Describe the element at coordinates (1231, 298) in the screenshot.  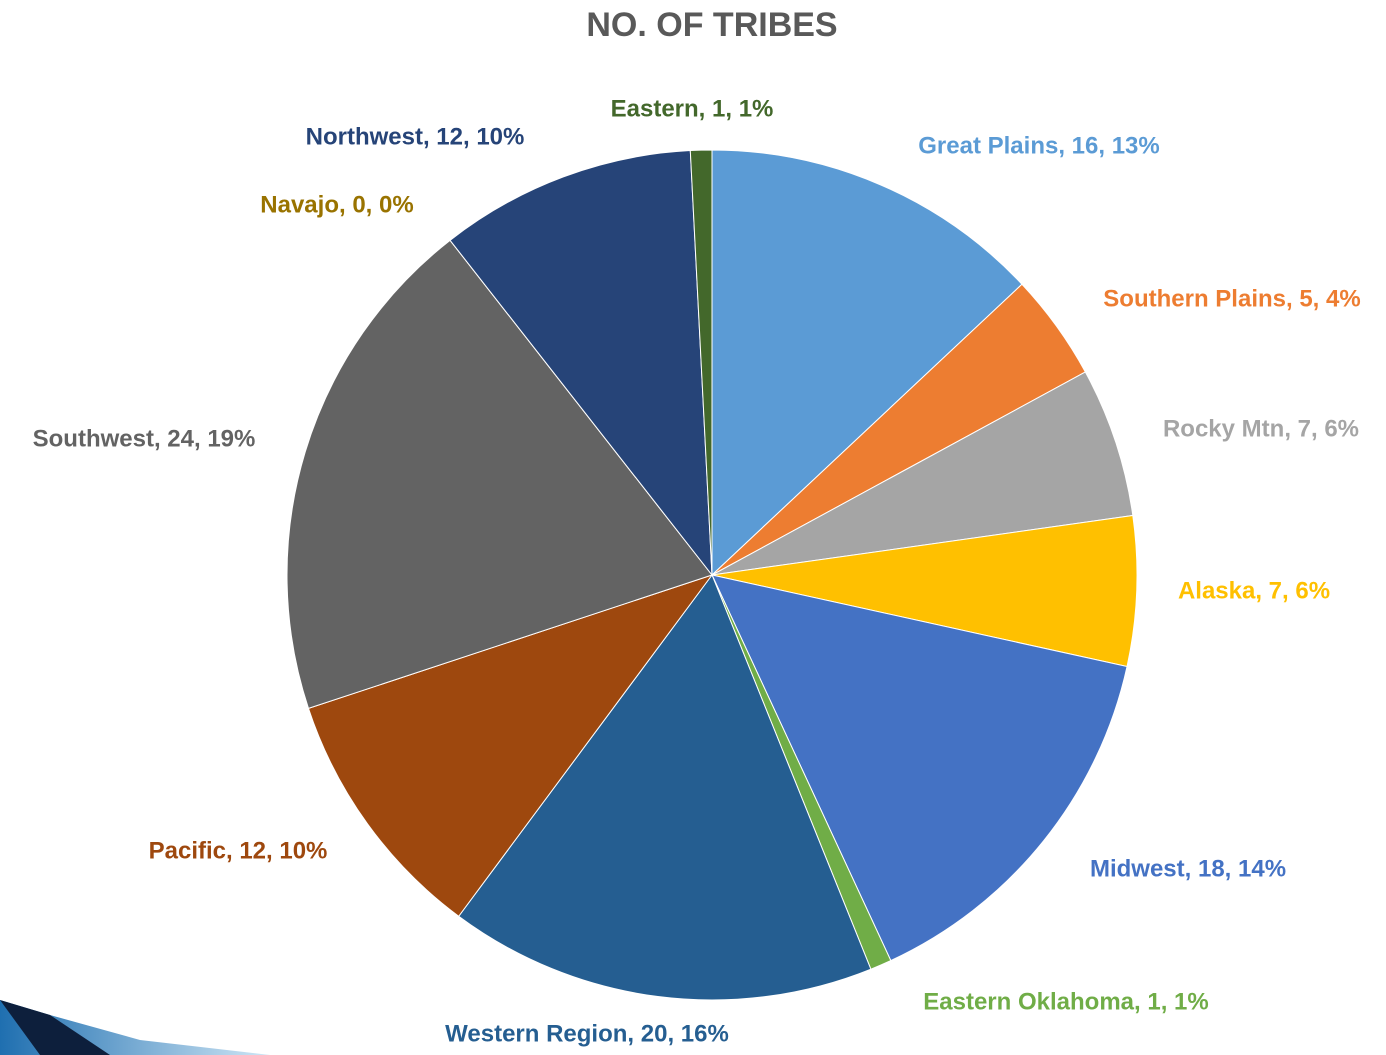
I see `data-label: Southern Plains, 5, 4%` at that location.